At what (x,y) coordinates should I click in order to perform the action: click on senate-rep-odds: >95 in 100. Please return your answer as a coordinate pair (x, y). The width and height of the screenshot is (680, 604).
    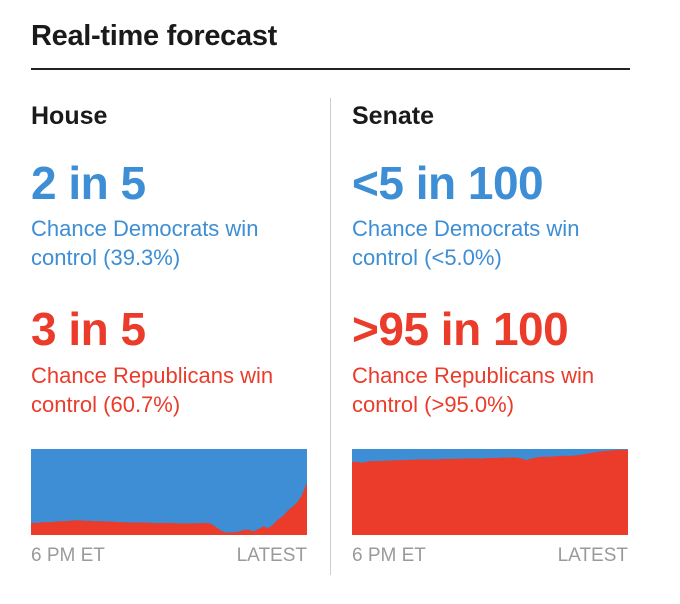
    Looking at the image, I should click on (460, 329).